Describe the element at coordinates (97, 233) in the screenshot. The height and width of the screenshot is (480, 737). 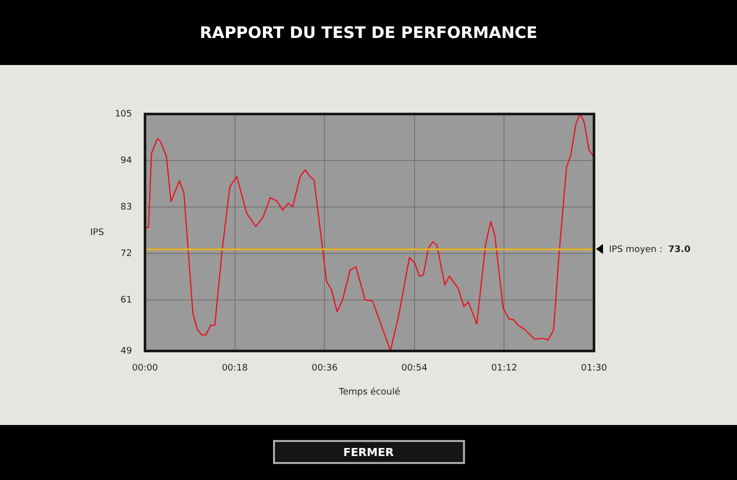
I see `y-axis-title: IPS` at that location.